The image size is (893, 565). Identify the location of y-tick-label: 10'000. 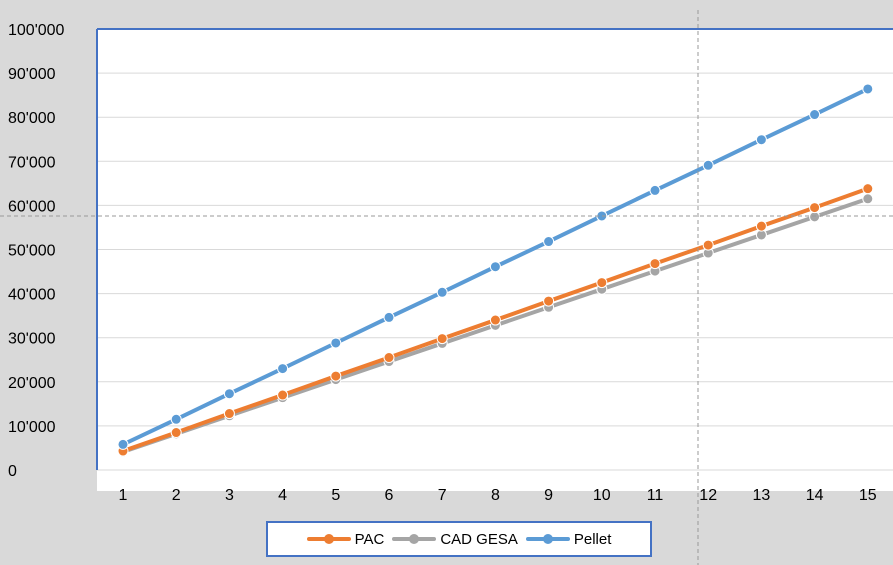
(32, 427).